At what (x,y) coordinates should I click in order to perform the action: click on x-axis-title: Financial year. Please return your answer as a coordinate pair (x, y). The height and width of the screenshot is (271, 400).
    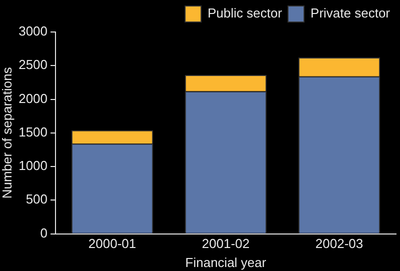
    Looking at the image, I should click on (226, 262).